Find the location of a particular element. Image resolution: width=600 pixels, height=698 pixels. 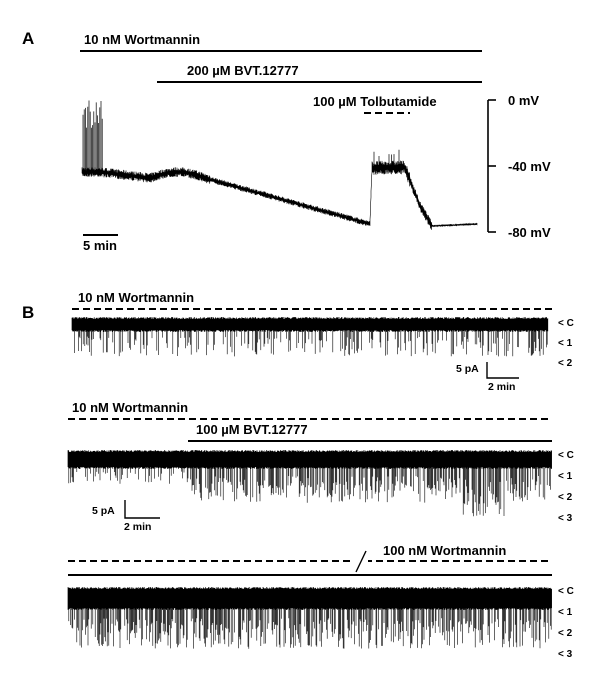

trace2-scale-bar is located at coordinates (142, 509).